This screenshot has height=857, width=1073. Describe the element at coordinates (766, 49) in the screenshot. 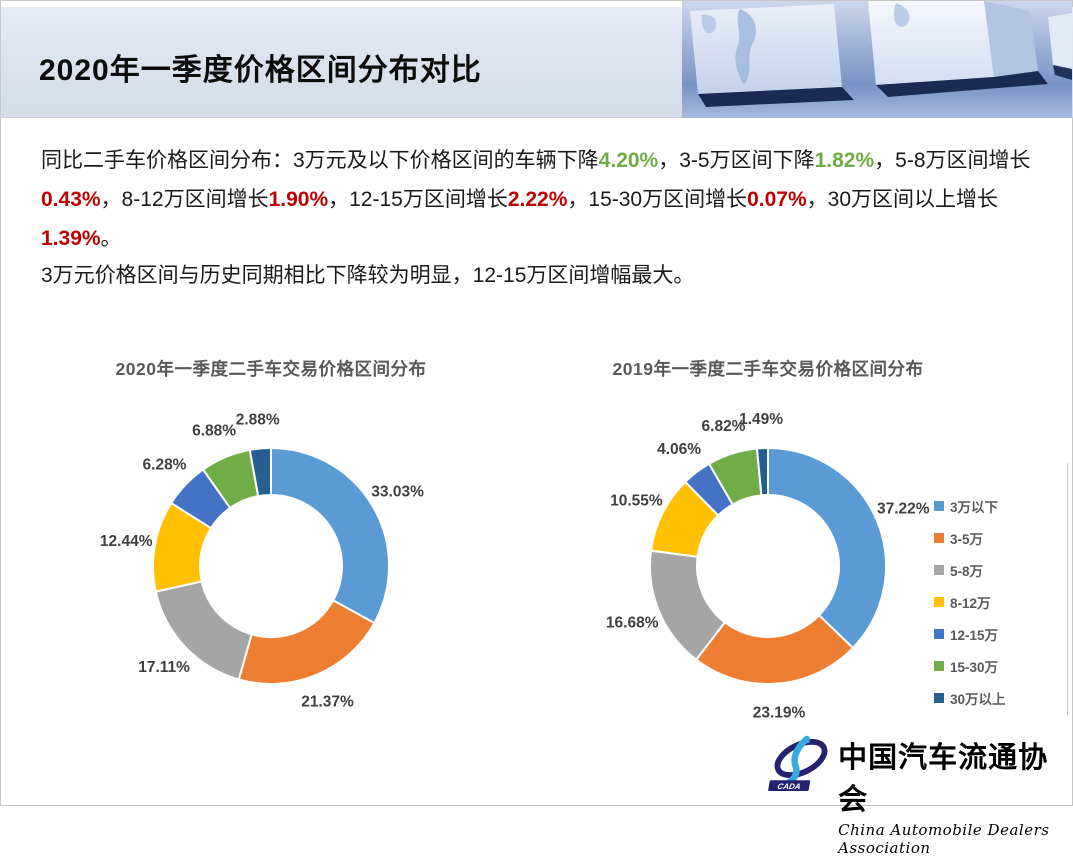

I see `left-cube-front-face` at that location.